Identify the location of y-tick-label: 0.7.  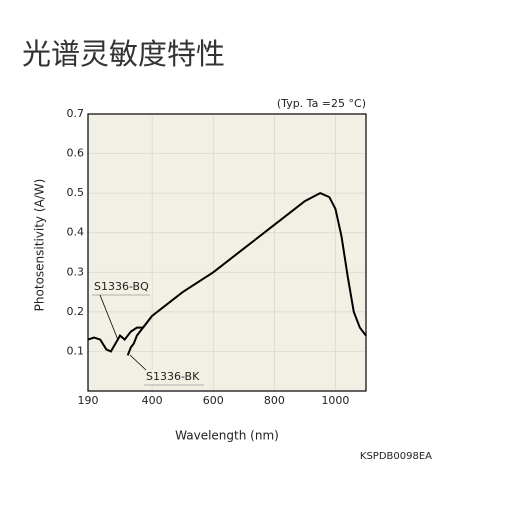
(76, 113).